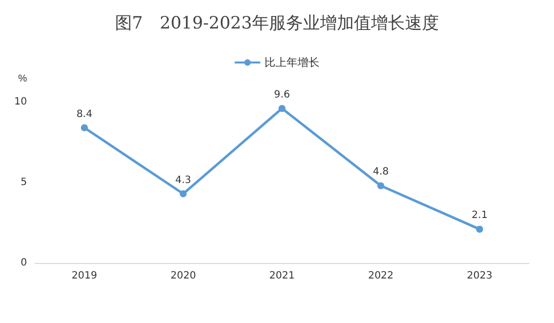 This screenshot has height=323, width=554. What do you see at coordinates (23, 79) in the screenshot?
I see `y-axis-title: %` at bounding box center [23, 79].